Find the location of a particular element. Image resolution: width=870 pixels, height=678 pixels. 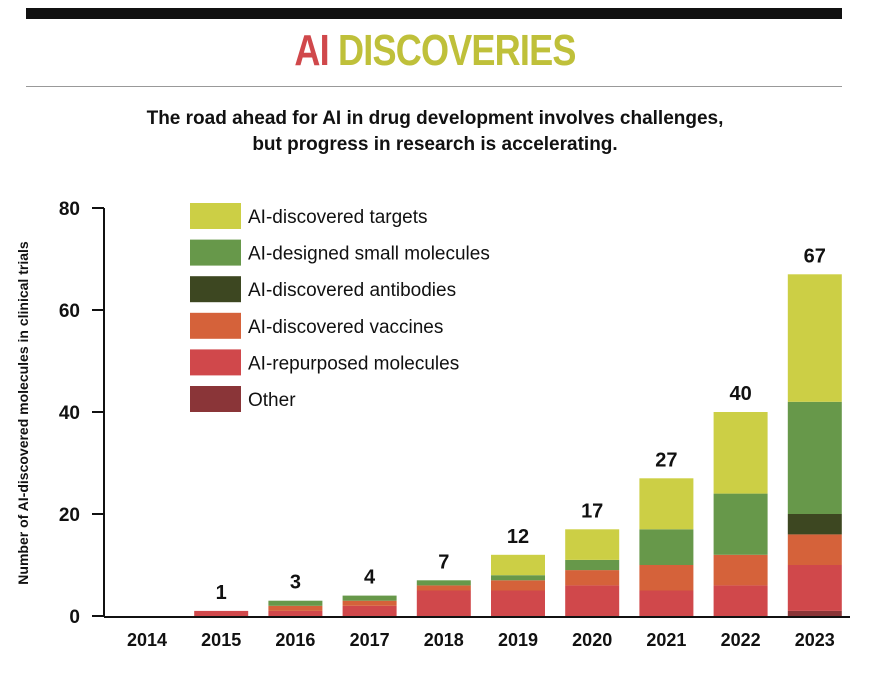

y-tick-label: 80 is located at coordinates (69, 209).